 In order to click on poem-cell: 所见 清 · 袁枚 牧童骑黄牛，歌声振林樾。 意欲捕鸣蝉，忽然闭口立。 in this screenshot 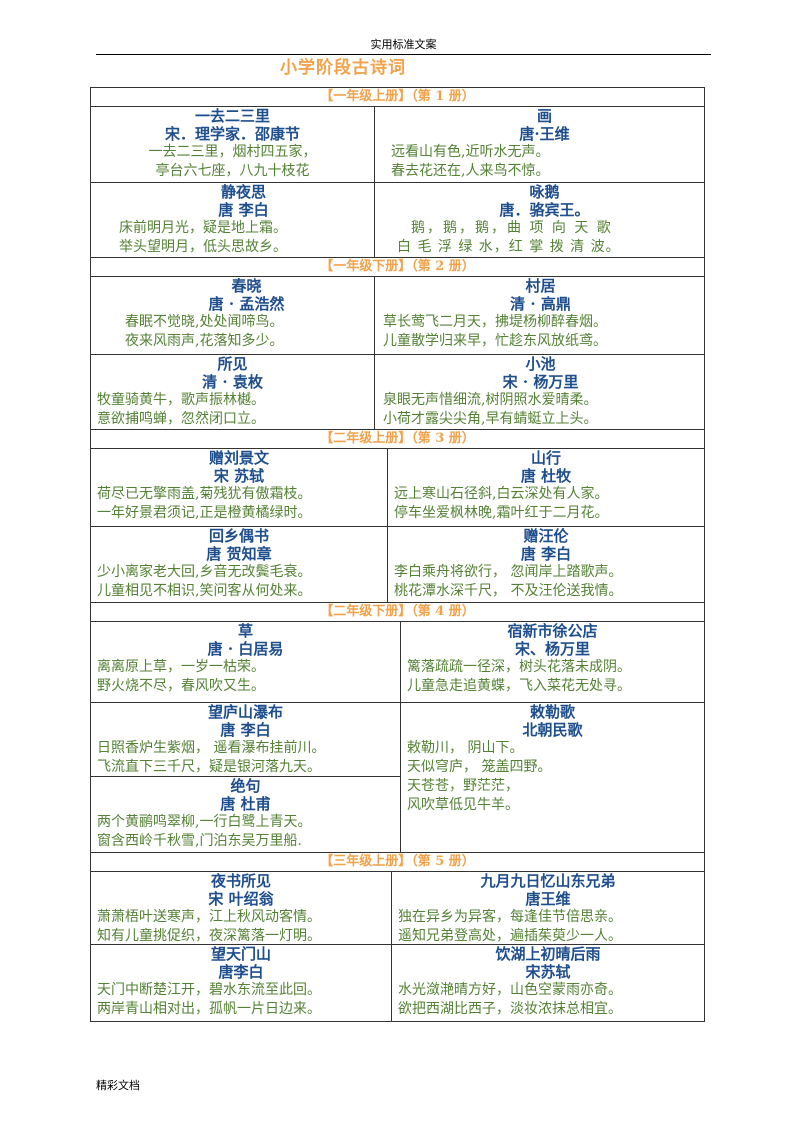, I will do `click(233, 392)`.